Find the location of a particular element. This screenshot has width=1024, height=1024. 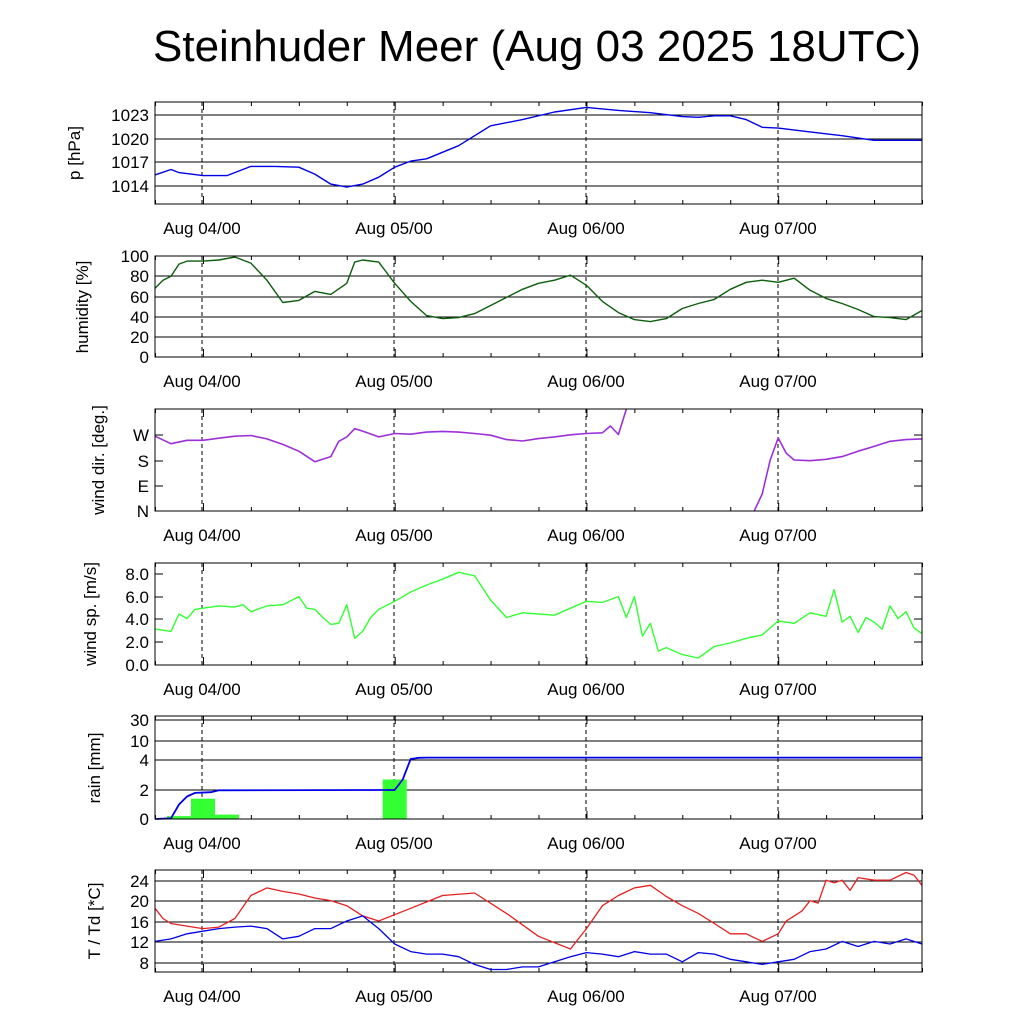

wind-speed-y-tick-label: 4.0 is located at coordinates (137, 619).